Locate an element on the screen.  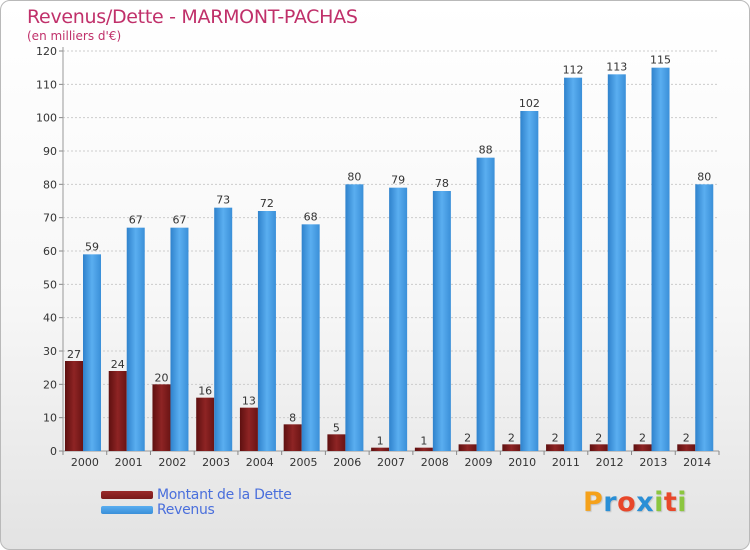
x-tick-label: 2012 is located at coordinates (610, 462).